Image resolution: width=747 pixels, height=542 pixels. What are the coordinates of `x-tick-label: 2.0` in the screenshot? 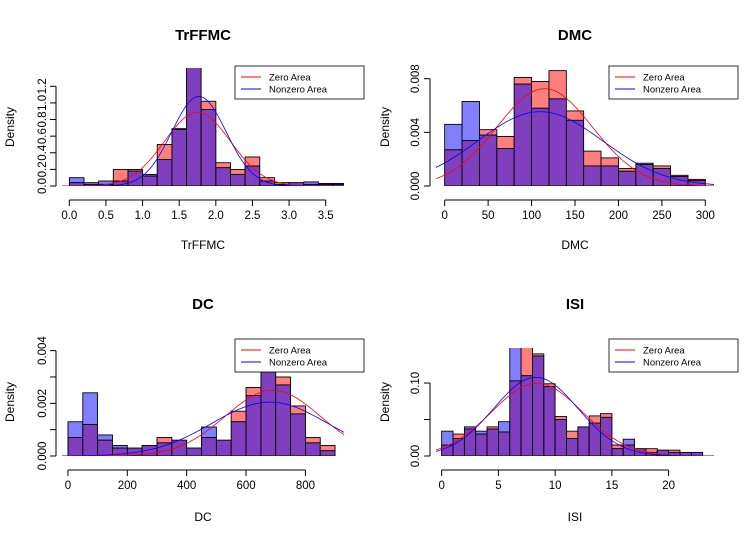 It's located at (216, 216).